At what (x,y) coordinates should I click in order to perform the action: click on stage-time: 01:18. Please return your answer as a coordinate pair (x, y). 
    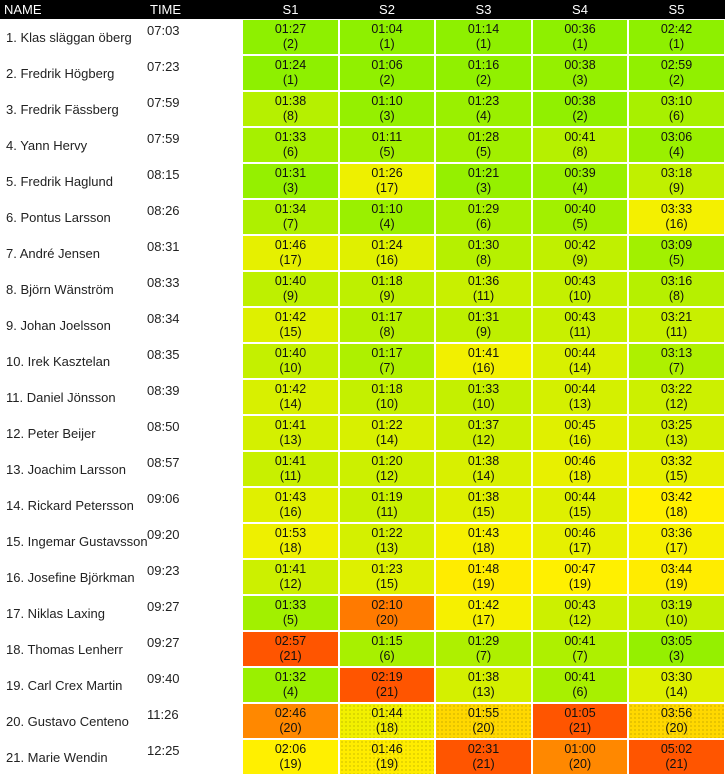
    Looking at the image, I should click on (387, 281).